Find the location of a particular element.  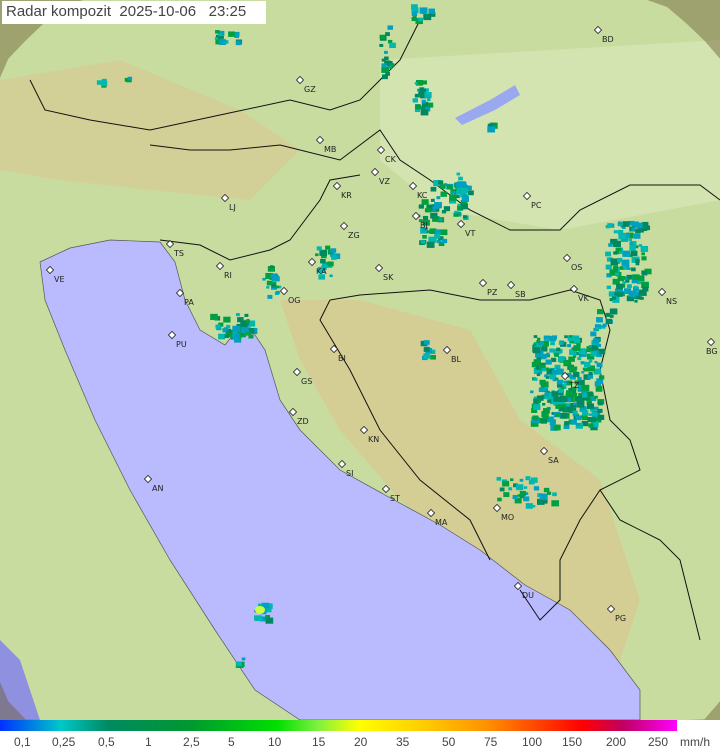

title-text: Radar kompozit is located at coordinates (59, 11).